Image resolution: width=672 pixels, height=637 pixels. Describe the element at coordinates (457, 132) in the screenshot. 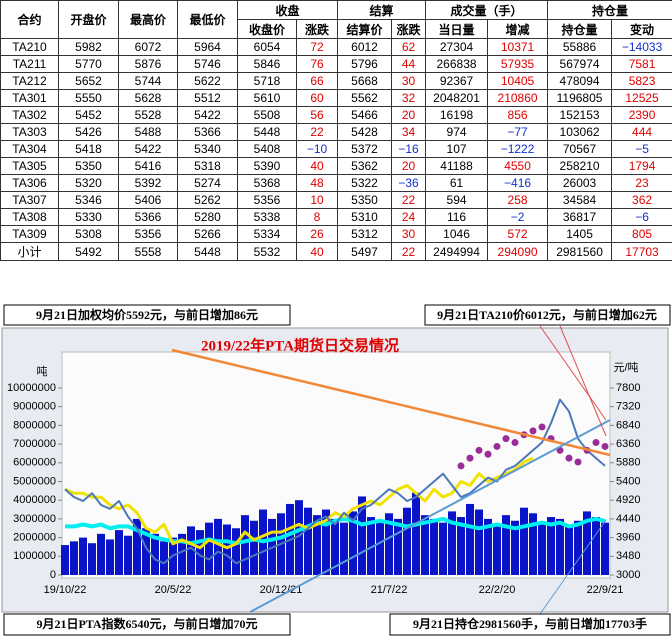

I see `table-cell: 974` at that location.